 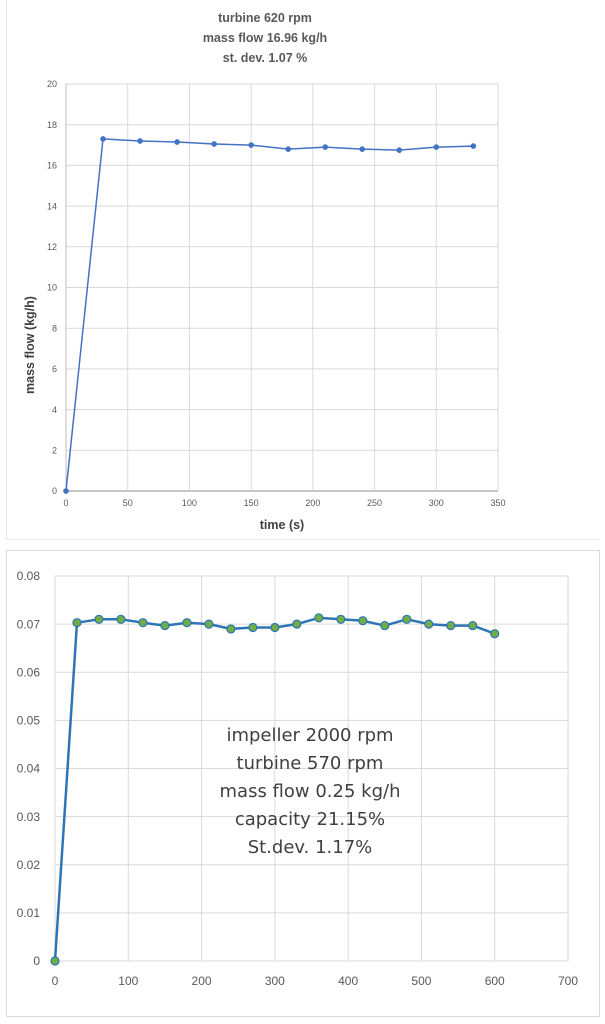 I want to click on y-tick-label: 18, so click(x=52, y=125).